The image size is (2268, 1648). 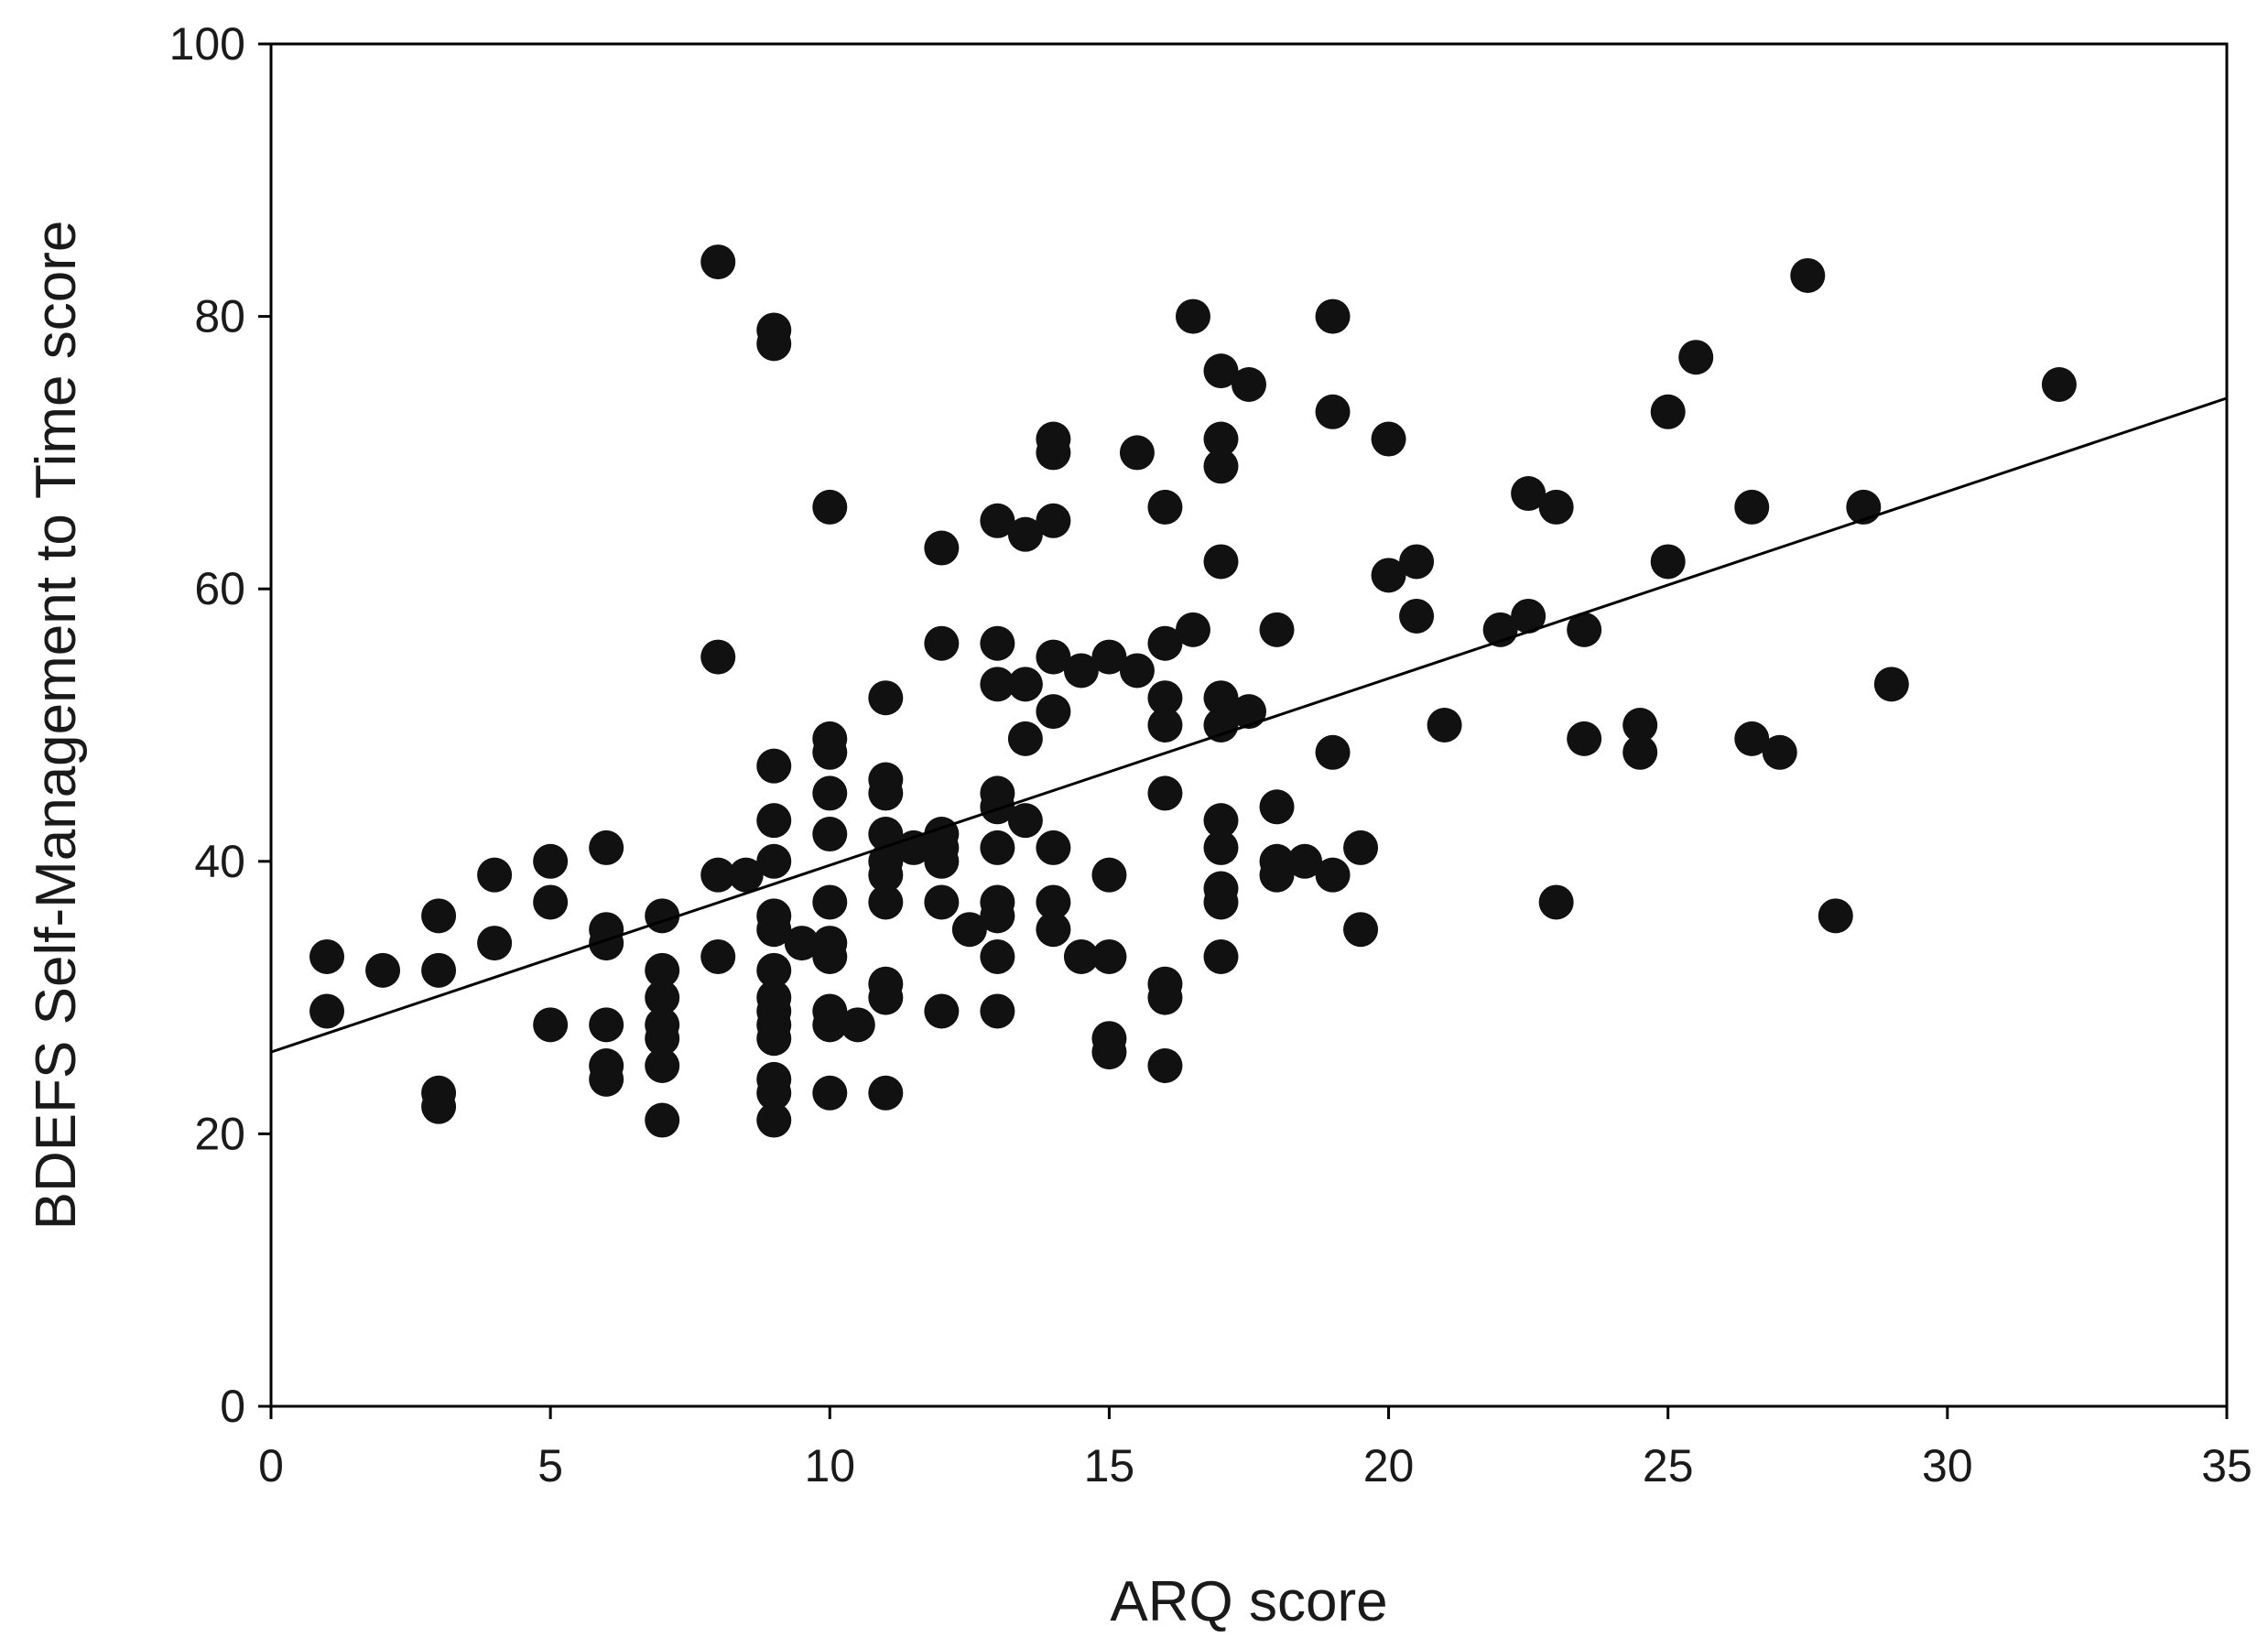 I want to click on y-tick-label: 0, so click(x=233, y=1406).